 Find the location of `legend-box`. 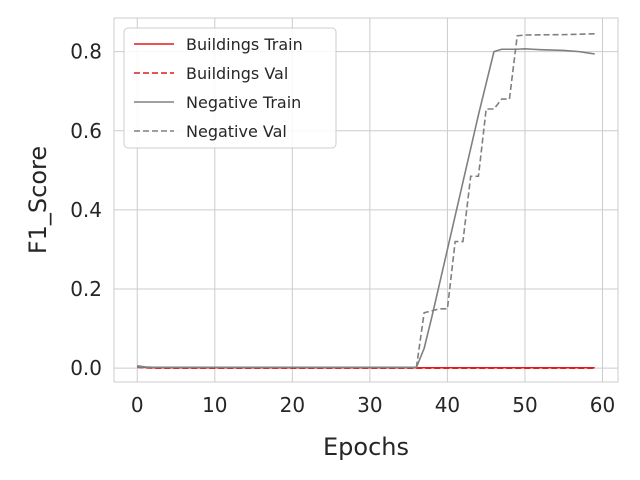

legend-box is located at coordinates (230, 88).